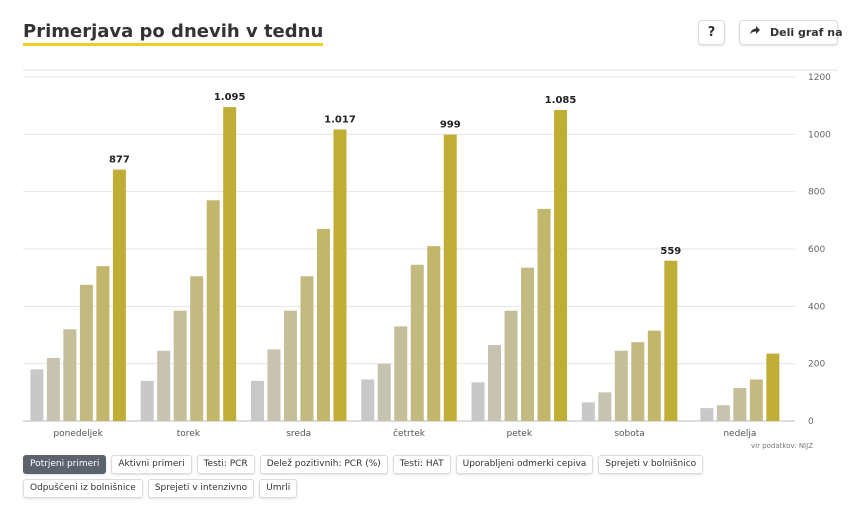 This screenshot has height=530, width=865. Describe the element at coordinates (739, 434) in the screenshot. I see `x-category-label: nedelja` at that location.